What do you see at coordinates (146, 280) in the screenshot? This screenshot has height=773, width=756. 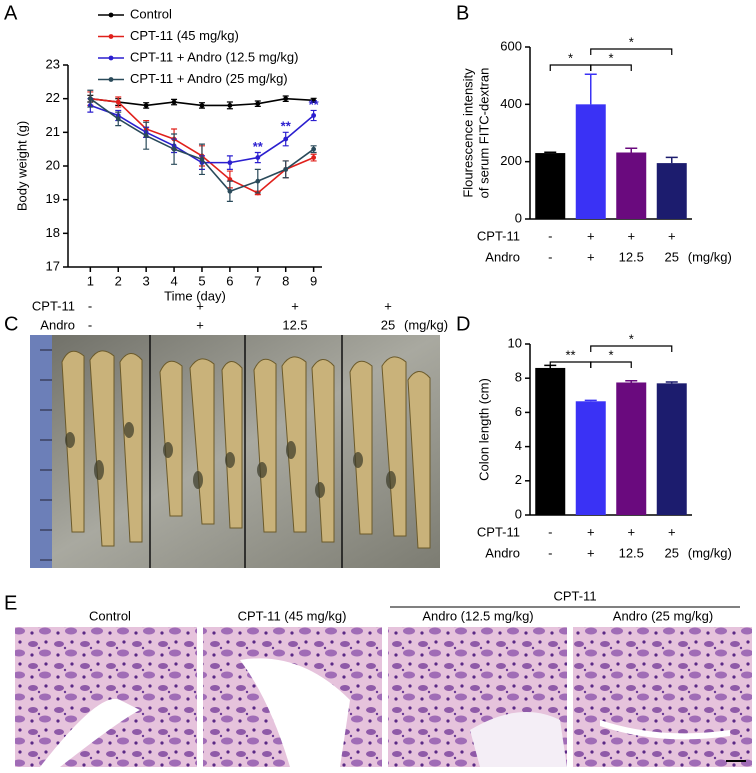 I see `x-tick-label: 3` at bounding box center [146, 280].